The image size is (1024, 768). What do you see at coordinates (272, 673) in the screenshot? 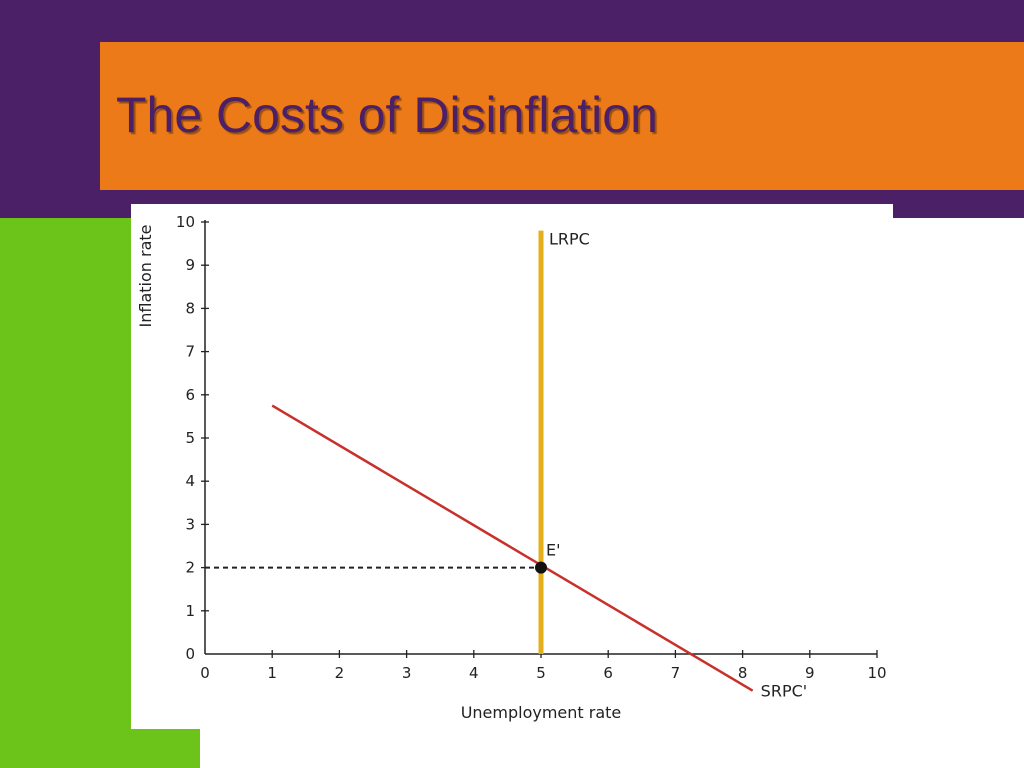
I see `x-tick-label: 1` at bounding box center [272, 673].